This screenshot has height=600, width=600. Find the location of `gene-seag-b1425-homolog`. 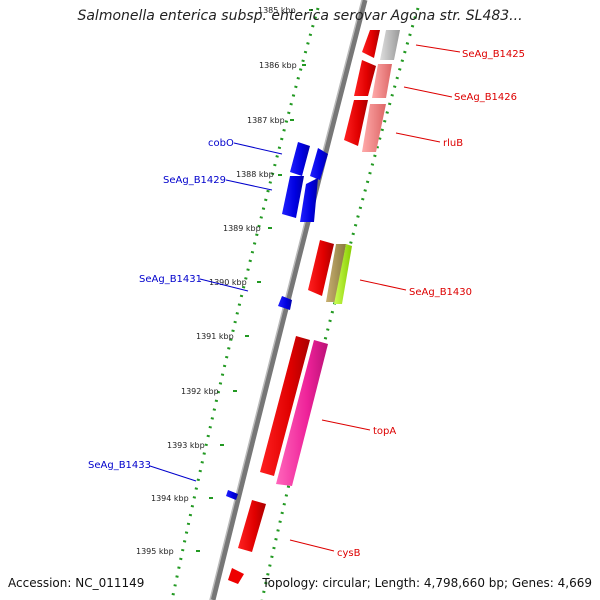

gene-seag-b1425-homolog is located at coordinates (390, 45).